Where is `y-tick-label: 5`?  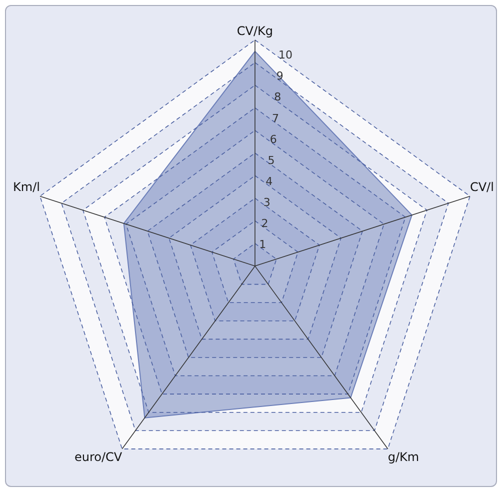
y-tick-label: 5 is located at coordinates (271, 160).